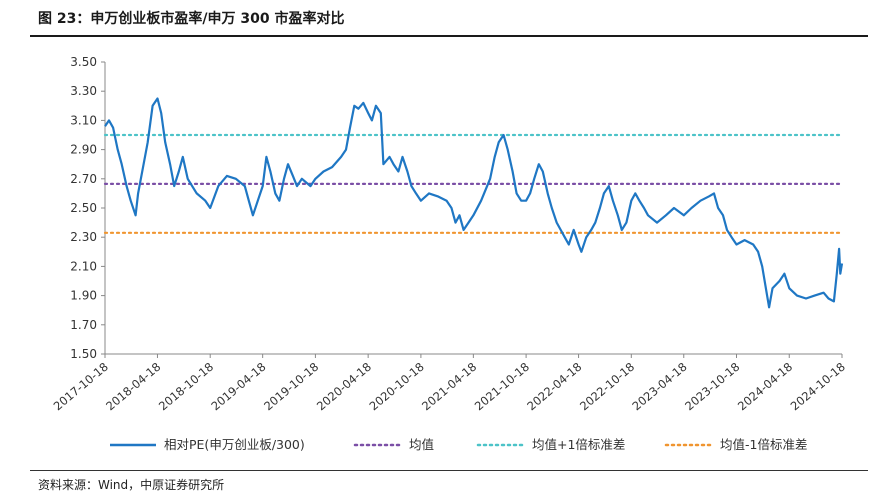 The image size is (886, 496). Describe the element at coordinates (83, 62) in the screenshot. I see `y-tick-label: 3.50` at that location.